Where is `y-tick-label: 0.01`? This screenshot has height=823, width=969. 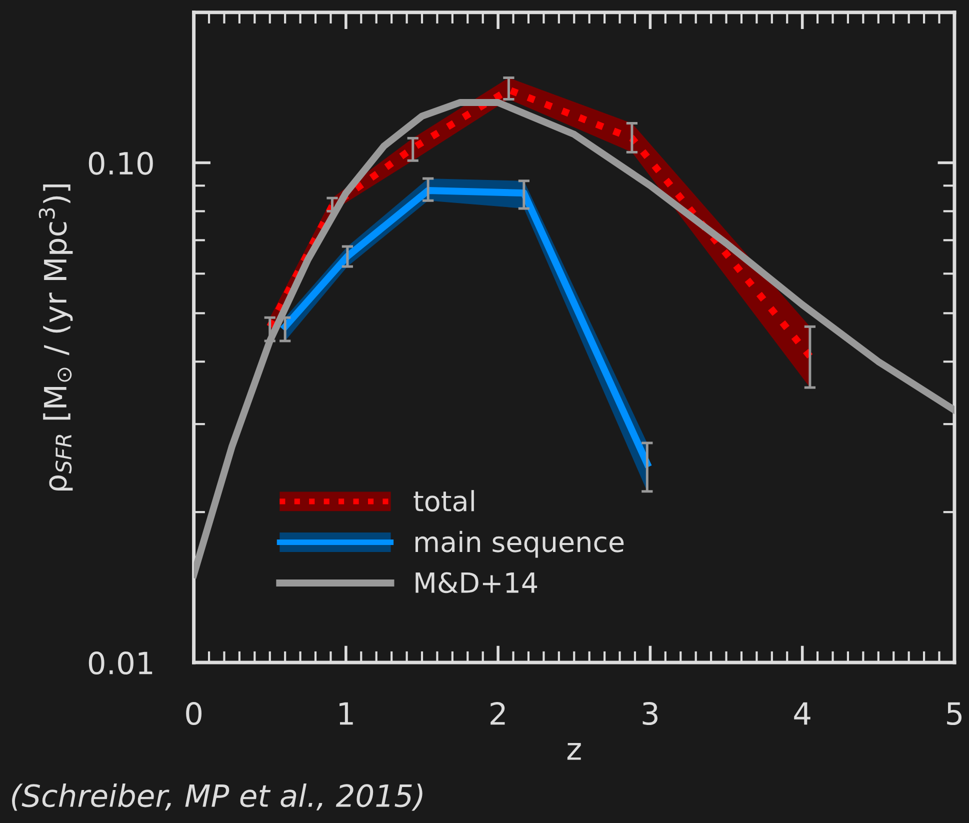
y-tick-label: 0.01 is located at coordinates (120, 663).